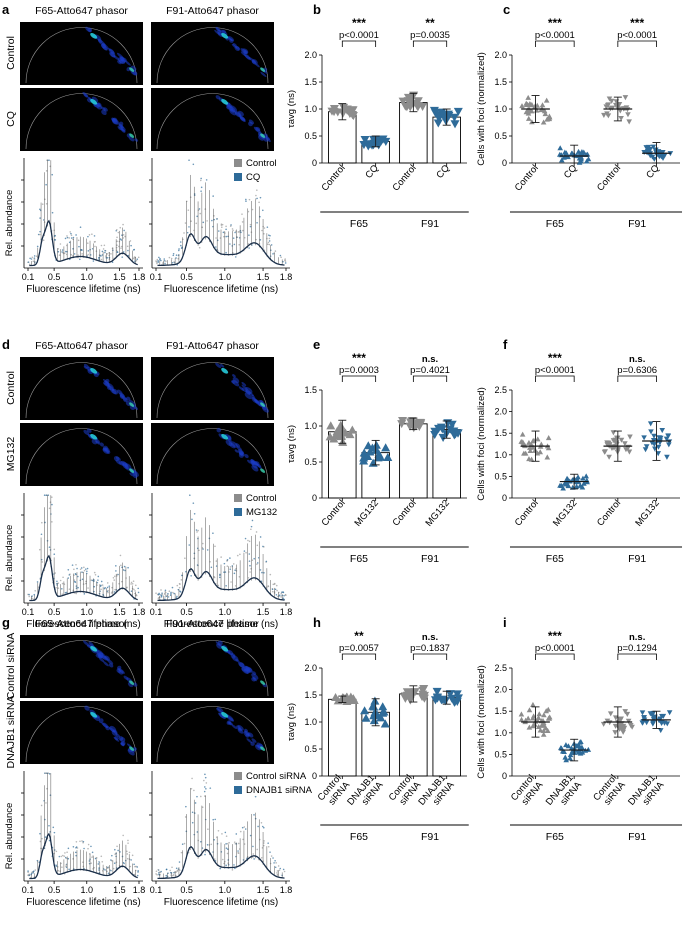 The image size is (685, 938). Describe the element at coordinates (225, 277) in the screenshot. I see `hist-x-tick-label: 1.0` at that location.